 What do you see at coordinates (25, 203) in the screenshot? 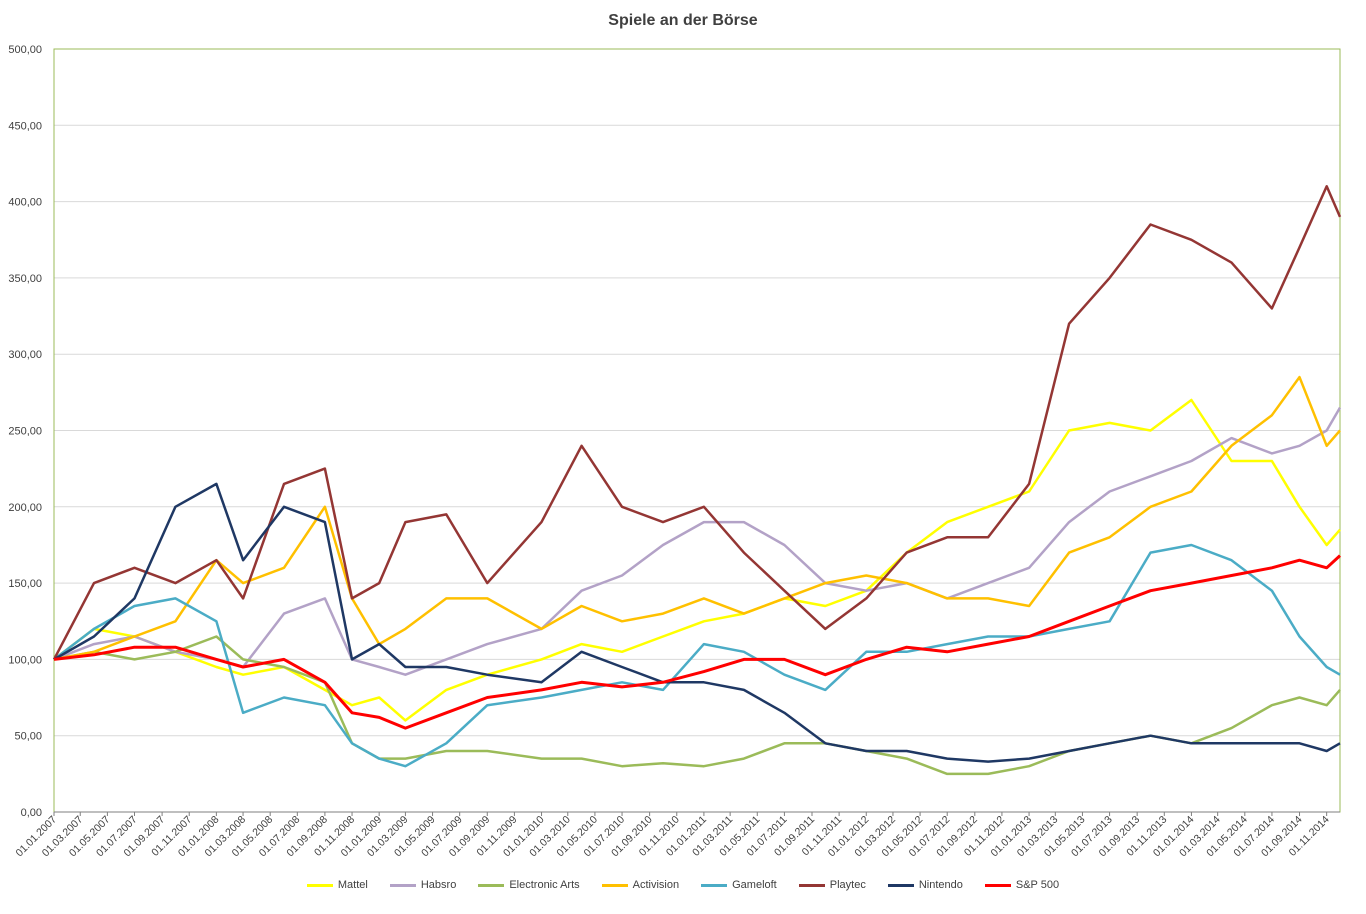
I see `y-tick-label: 400,00` at bounding box center [25, 203].